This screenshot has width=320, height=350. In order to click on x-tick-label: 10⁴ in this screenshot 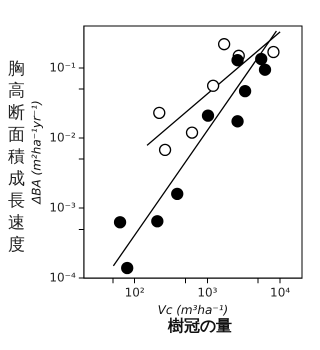, I will do `click(280, 293)`.